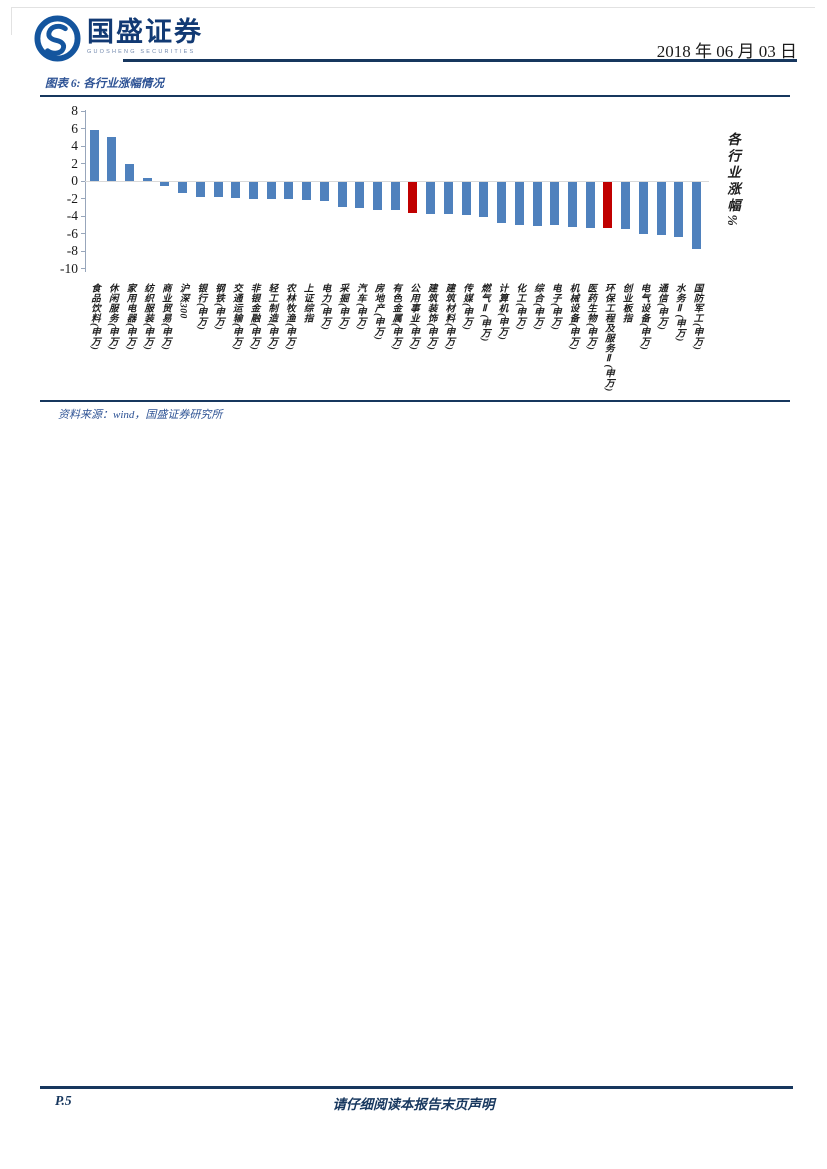  I want to click on category-label: 采掘(申万), so click(342, 307).